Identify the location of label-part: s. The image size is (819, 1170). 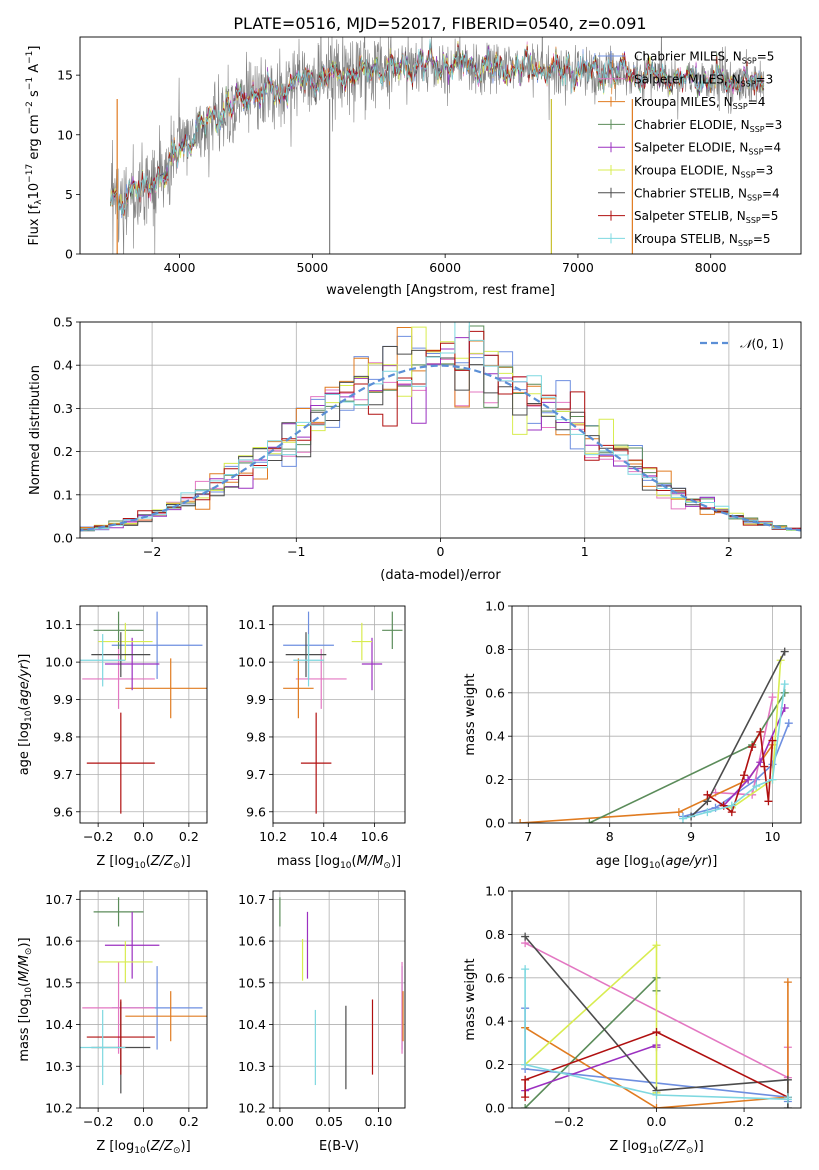
(34, 95).